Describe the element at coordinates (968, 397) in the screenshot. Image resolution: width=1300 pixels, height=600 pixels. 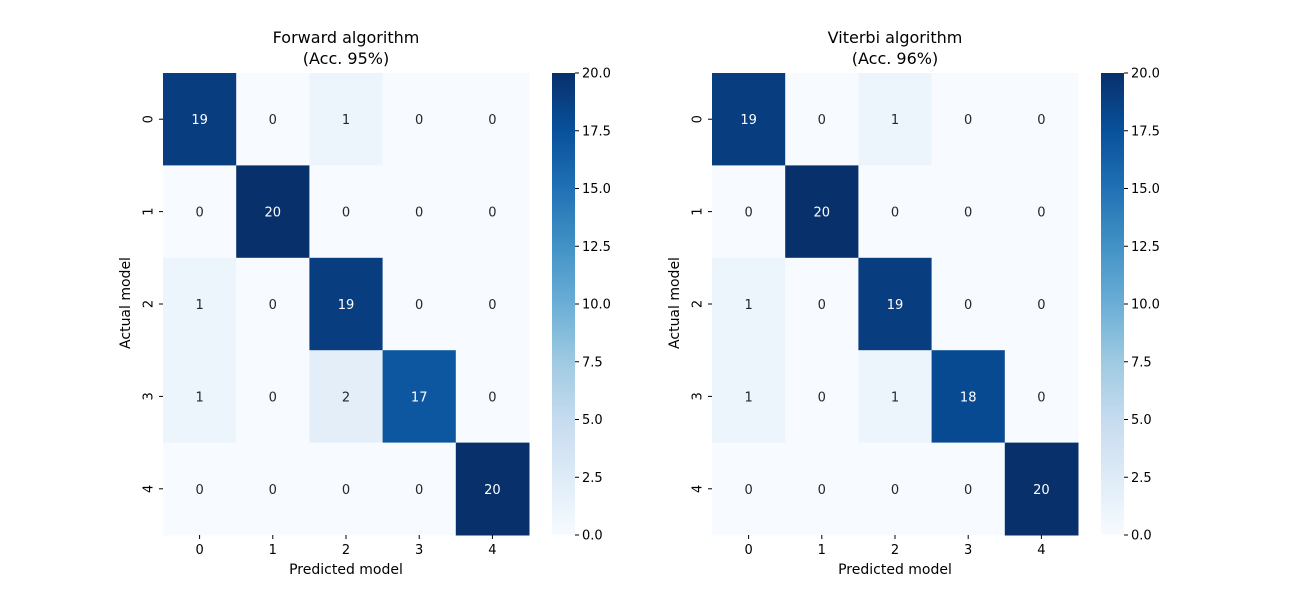
I see `cell-value-label-r3-c3: 18` at that location.